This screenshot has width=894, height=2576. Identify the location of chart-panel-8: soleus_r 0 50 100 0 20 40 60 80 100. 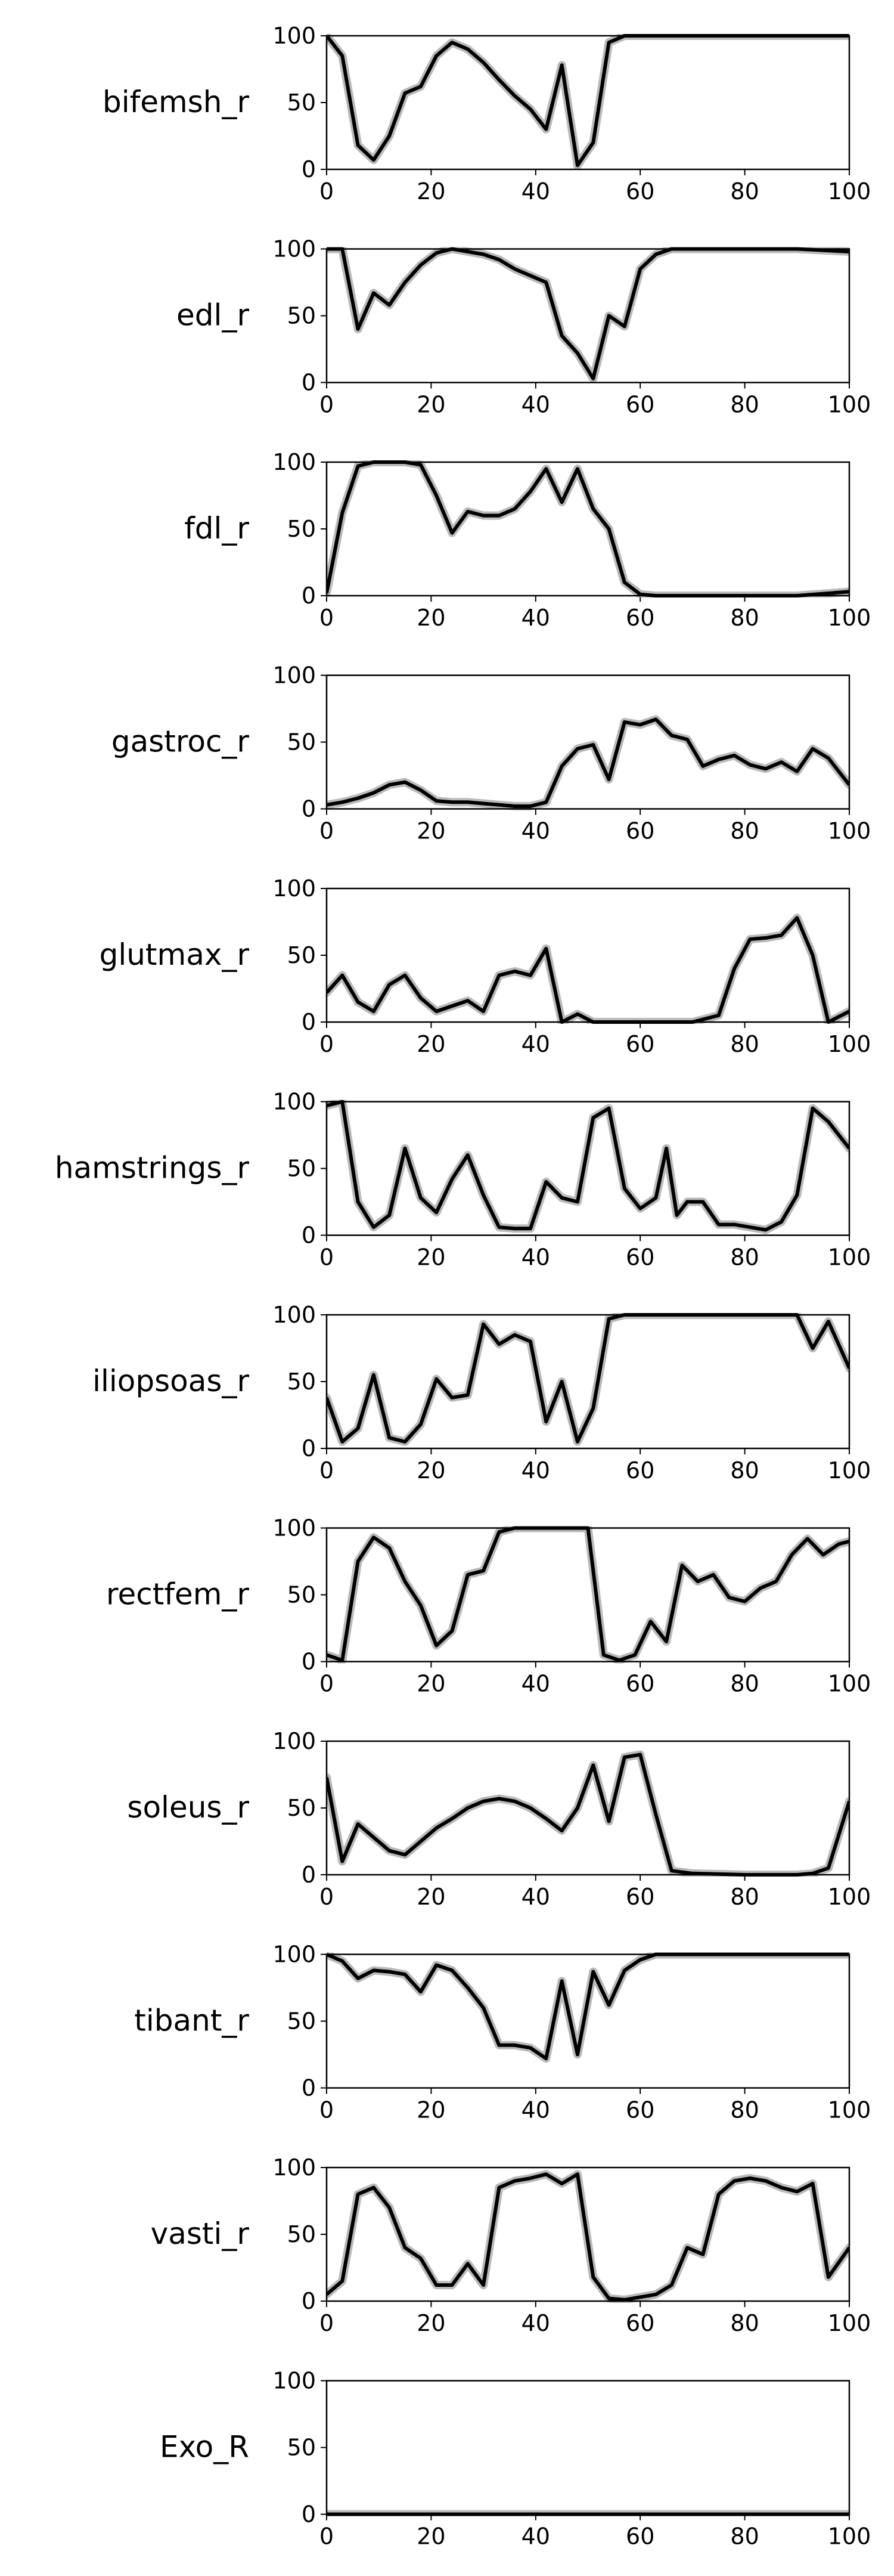
(499, 1819).